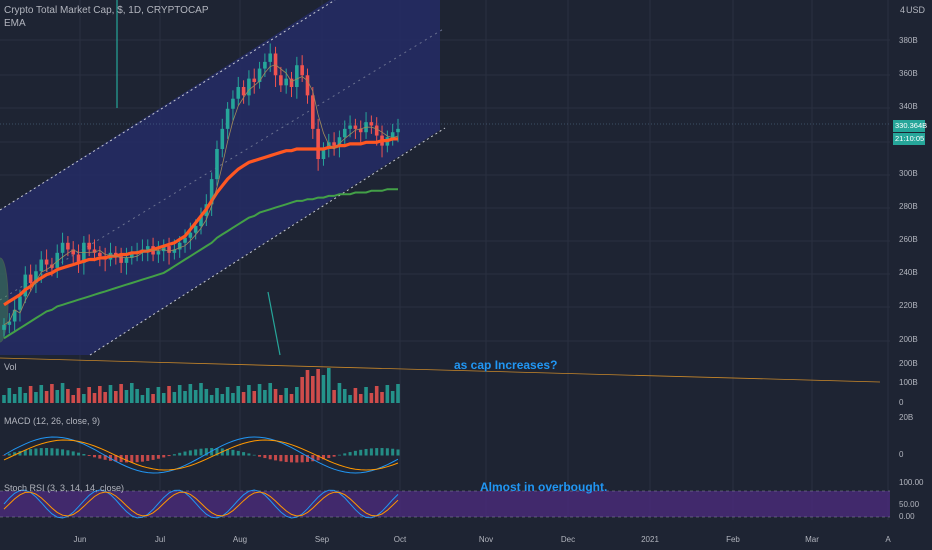 The image size is (932, 550). Describe the element at coordinates (907, 516) in the screenshot. I see `rsi-tick-label: 0.00` at that location.